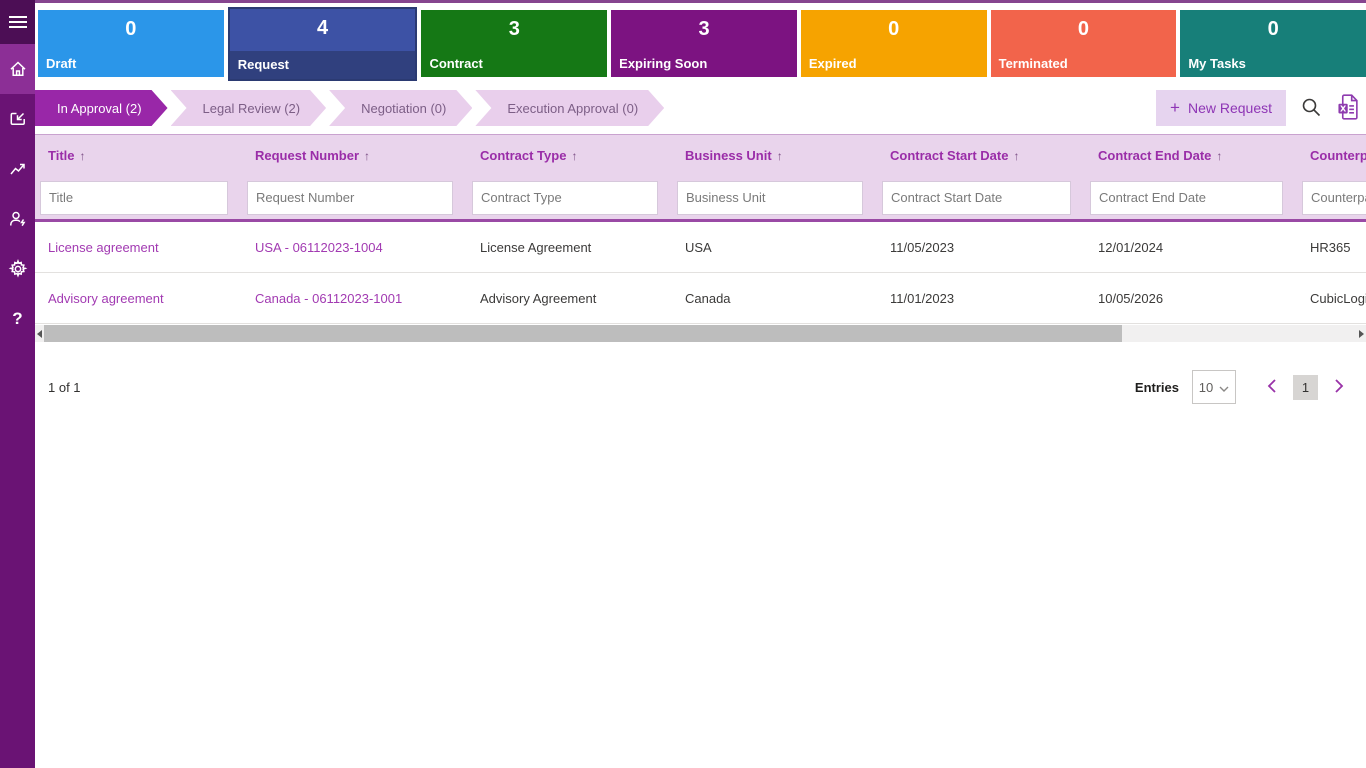 The height and width of the screenshot is (768, 1366). I want to click on chevron-right-icon, so click(1339, 387).